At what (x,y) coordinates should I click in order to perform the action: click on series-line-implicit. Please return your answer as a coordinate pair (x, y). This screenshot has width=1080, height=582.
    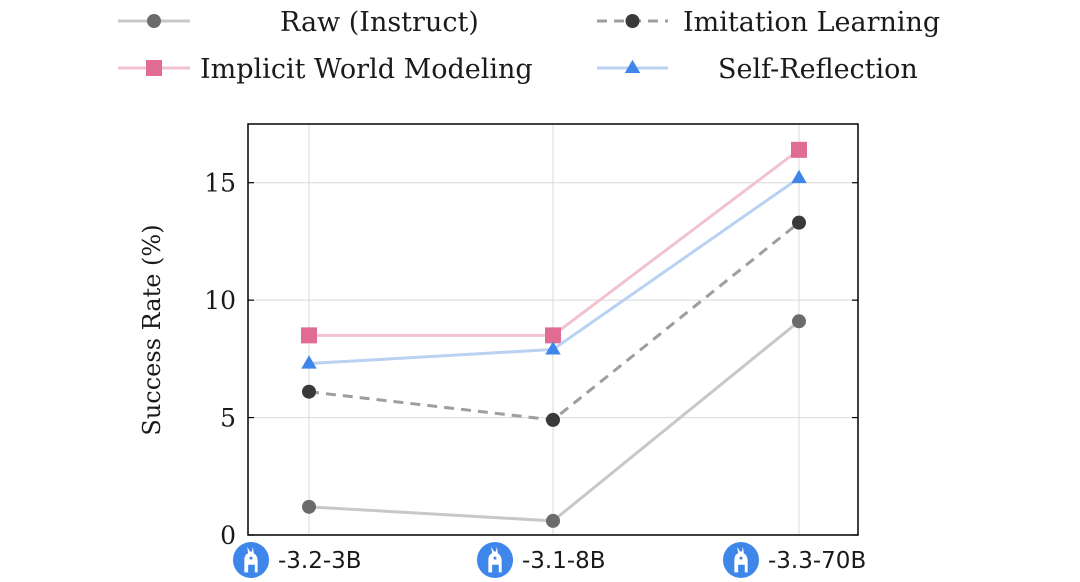
    Looking at the image, I should click on (554, 242).